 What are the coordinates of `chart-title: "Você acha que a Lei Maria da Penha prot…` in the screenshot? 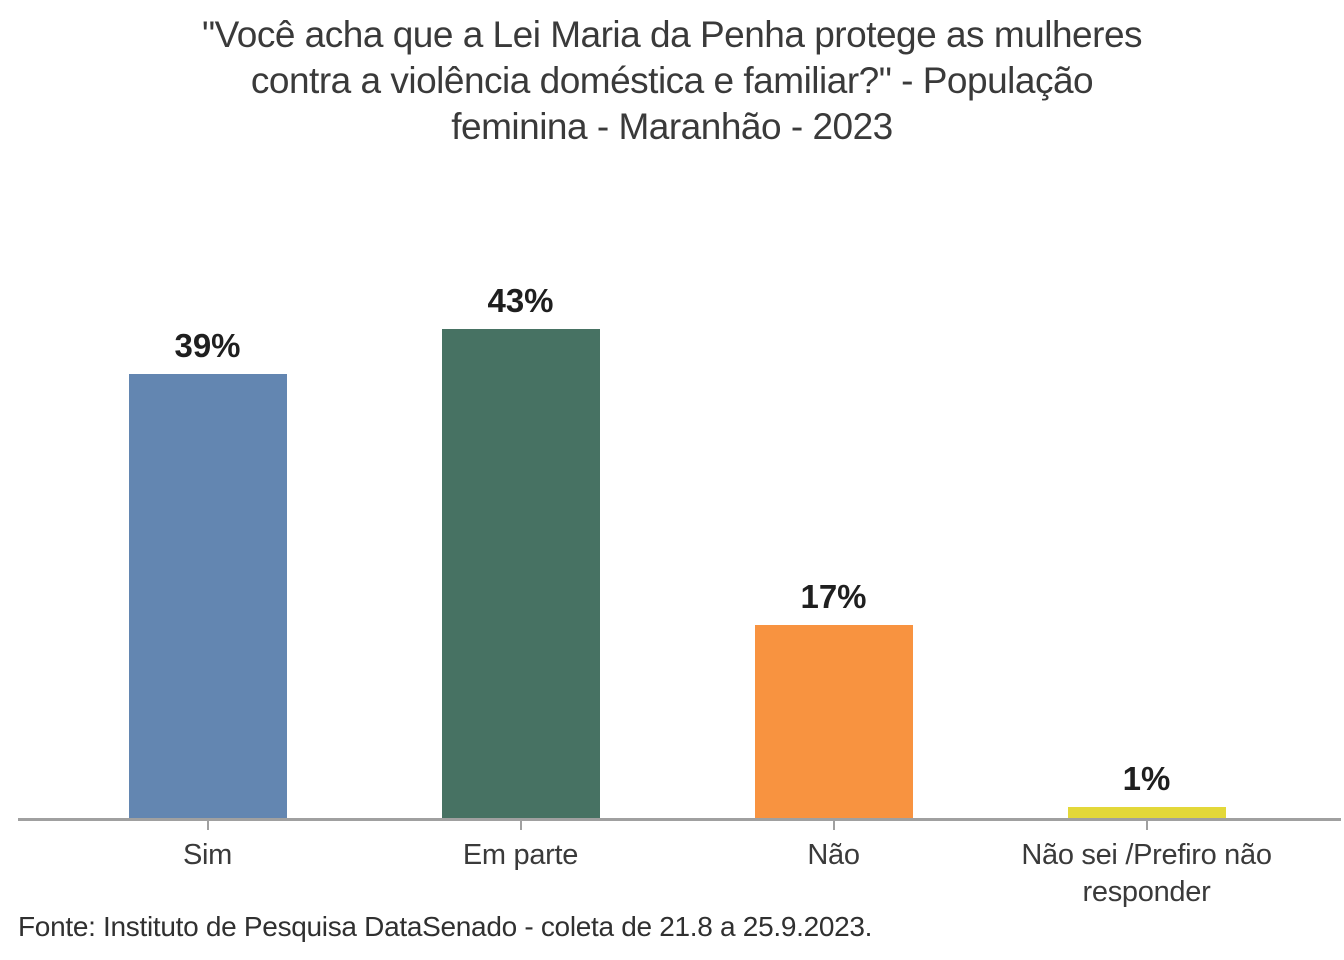 It's located at (672, 81).